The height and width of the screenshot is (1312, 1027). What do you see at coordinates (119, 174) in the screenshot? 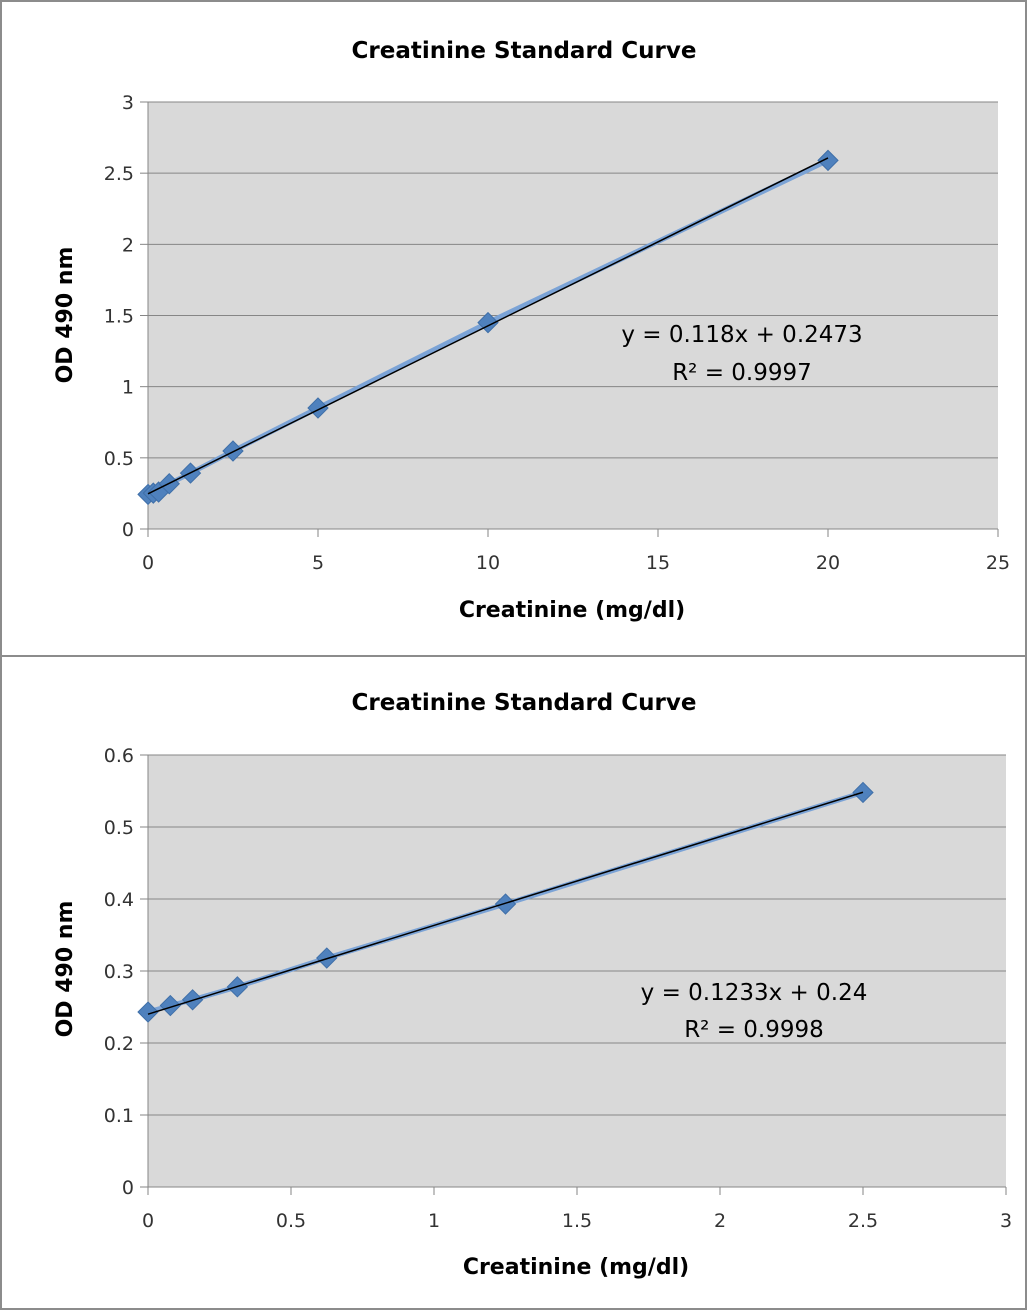
I see `y-tick-label: 2.5` at bounding box center [119, 174].